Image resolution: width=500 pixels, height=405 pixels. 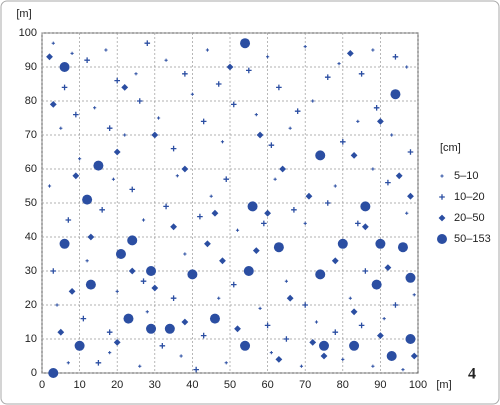 What do you see at coordinates (34, 373) in the screenshot?
I see `y-tick-label: 0` at bounding box center [34, 373].